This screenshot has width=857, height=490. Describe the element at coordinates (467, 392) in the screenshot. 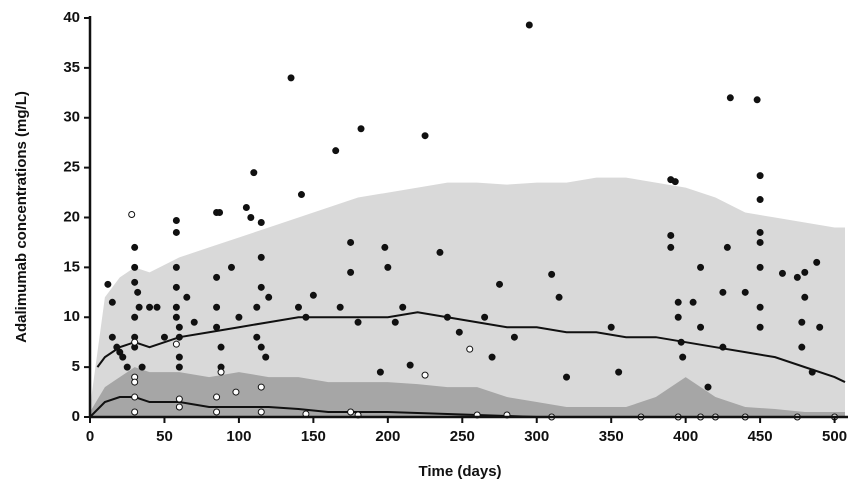

I see `prediction-band` at that location.